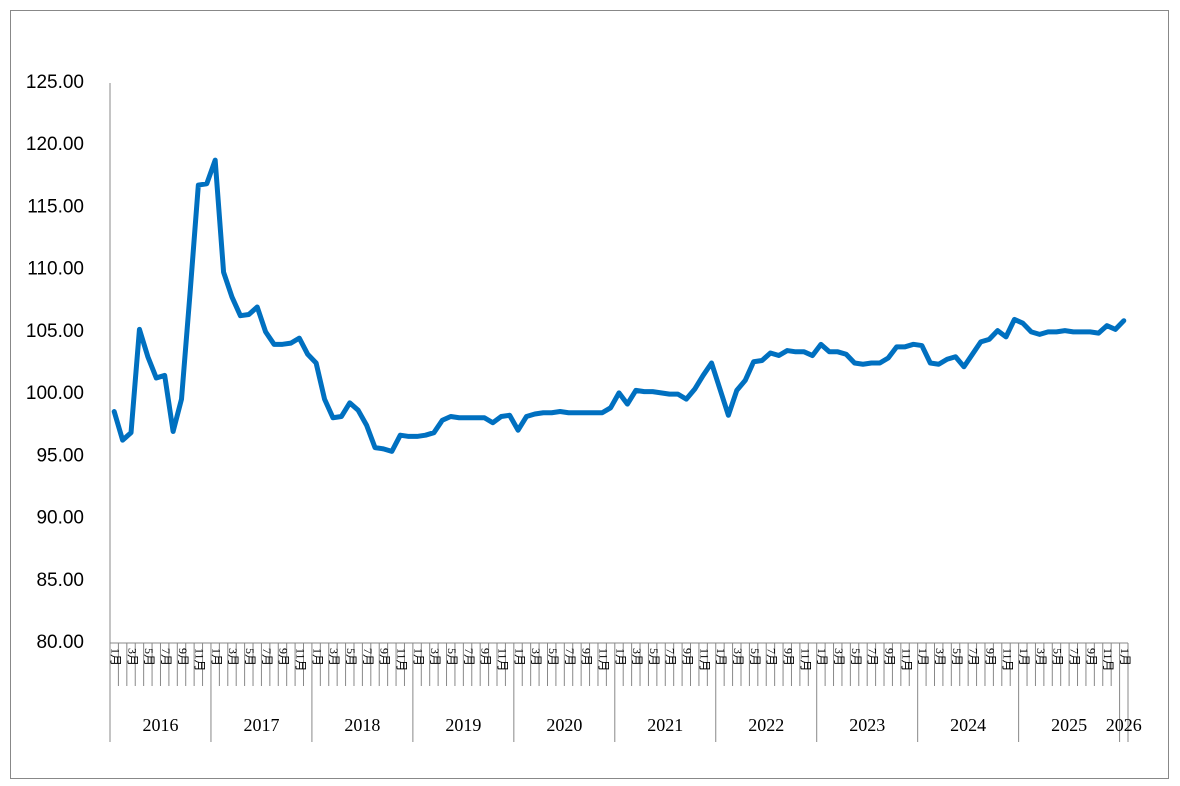 The width and height of the screenshot is (1180, 786). I want to click on year-label: 2026, so click(1124, 725).